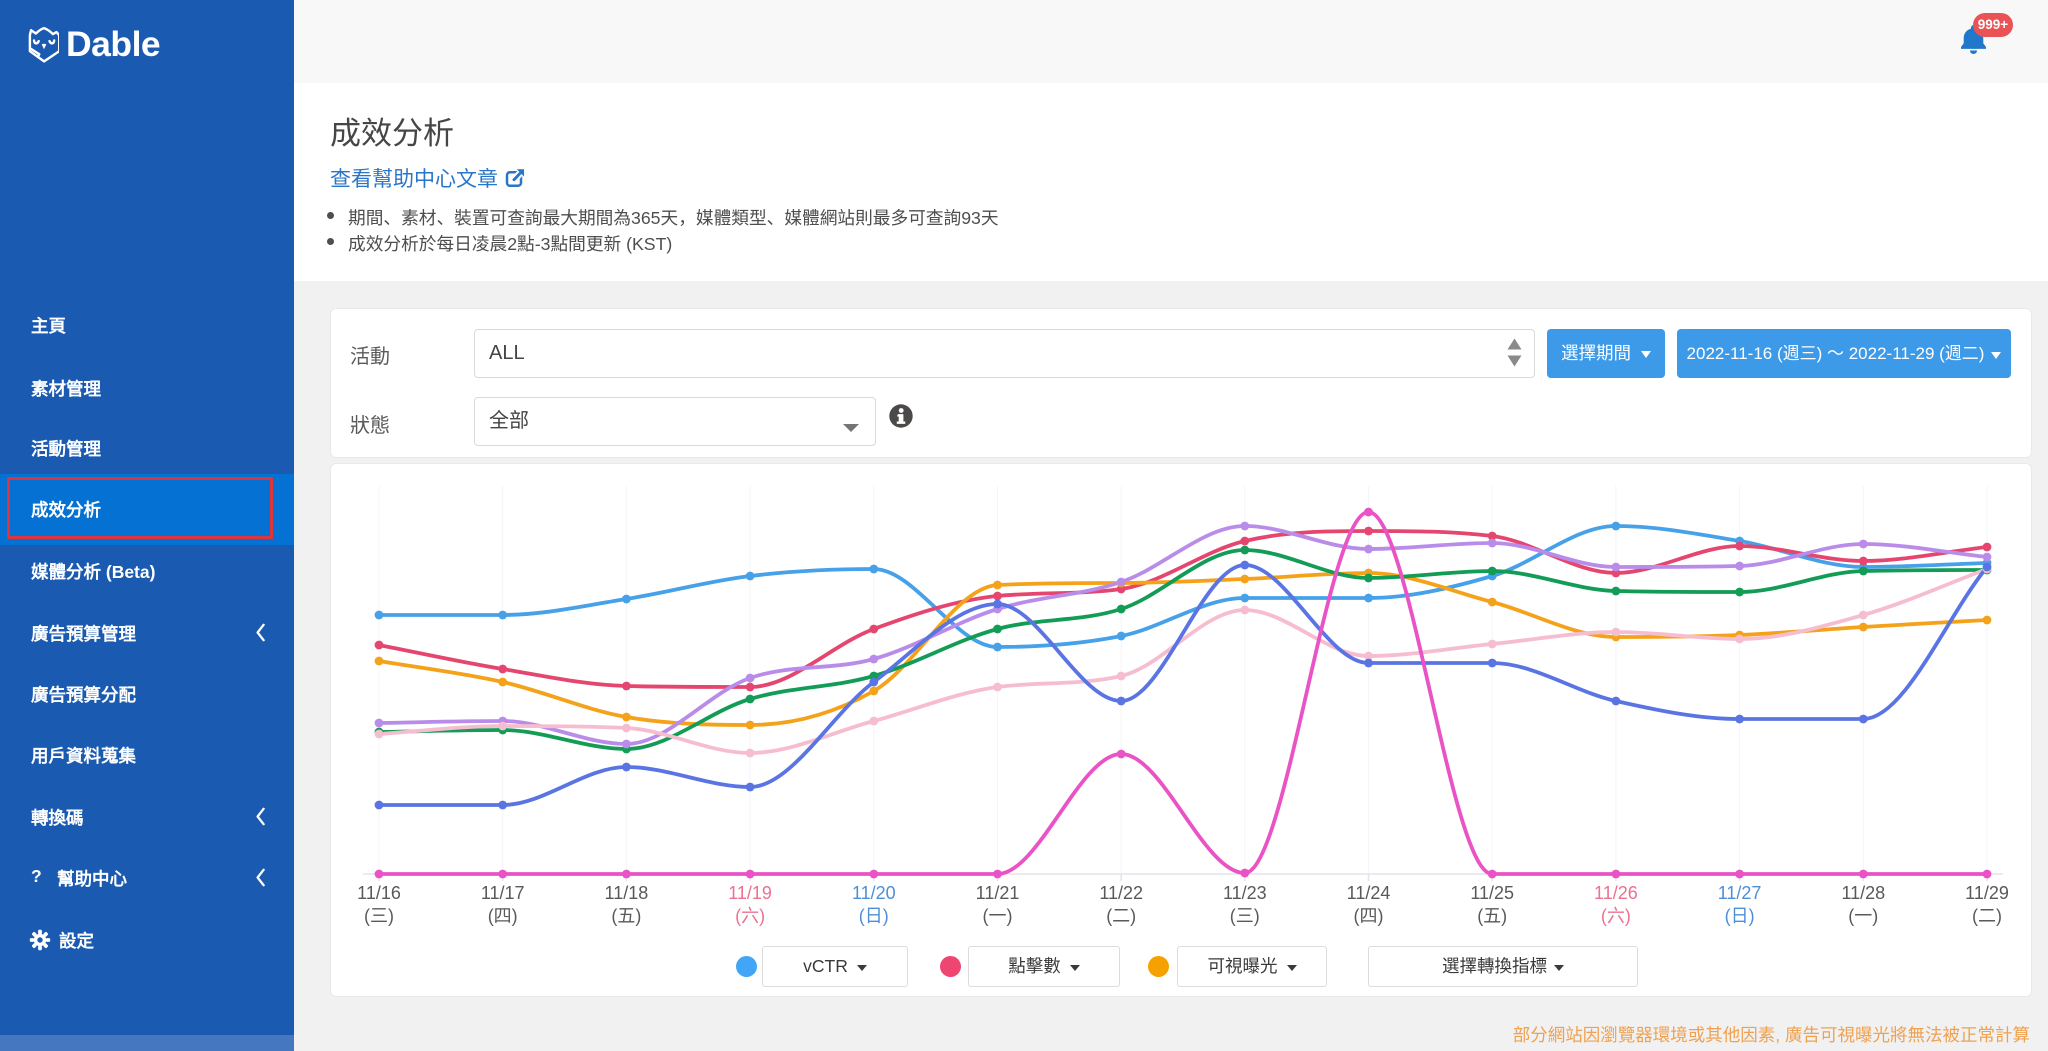  What do you see at coordinates (627, 893) in the screenshot?
I see `svg-text: 11/18` at bounding box center [627, 893].